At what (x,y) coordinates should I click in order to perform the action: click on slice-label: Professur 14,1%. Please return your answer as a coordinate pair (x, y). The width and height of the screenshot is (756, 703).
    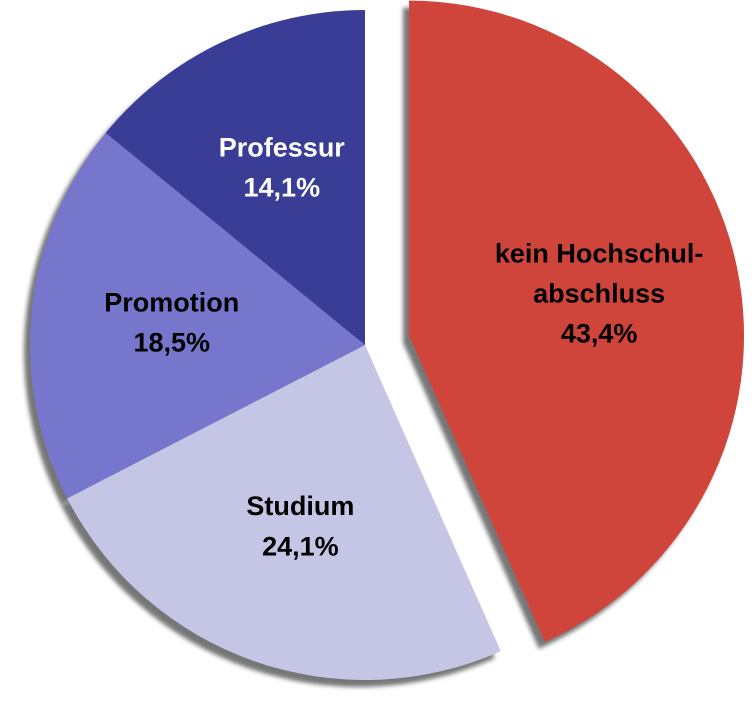
    Looking at the image, I should click on (282, 168).